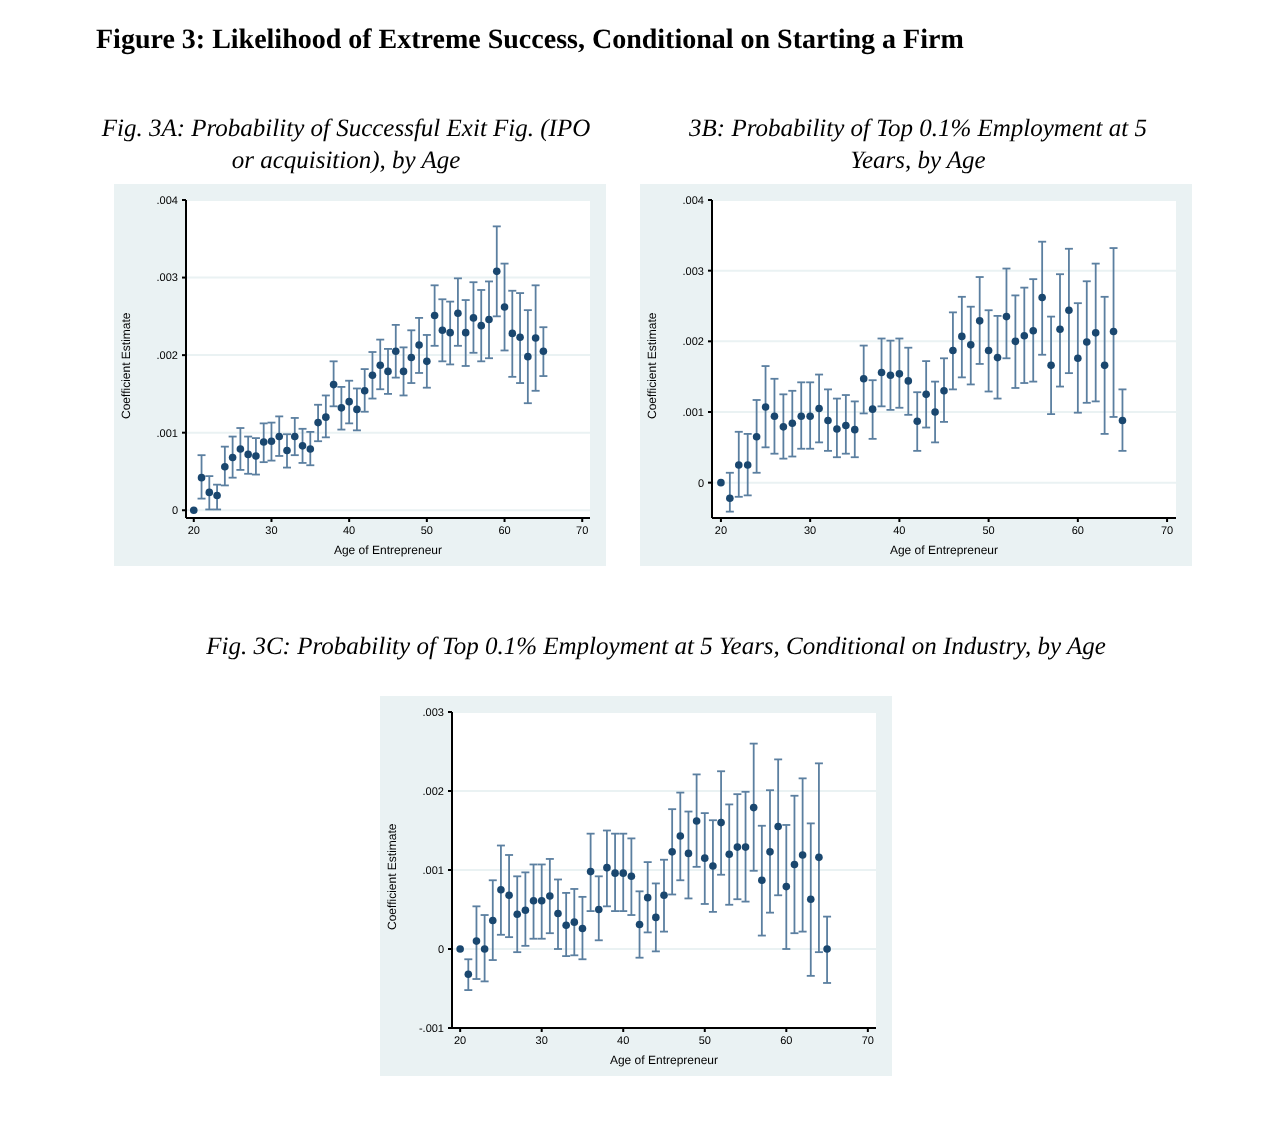 The image size is (1270, 1128). Describe the element at coordinates (918, 144) in the screenshot. I see `chart-title: 3B: Probability of Top 0.1% Employment at 5 Years, by Age` at that location.